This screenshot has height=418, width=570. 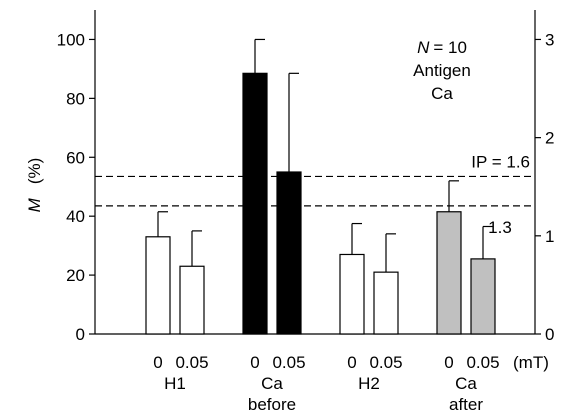 What do you see at coordinates (549, 39) in the screenshot?
I see `y2-tick-label: 3` at bounding box center [549, 39].